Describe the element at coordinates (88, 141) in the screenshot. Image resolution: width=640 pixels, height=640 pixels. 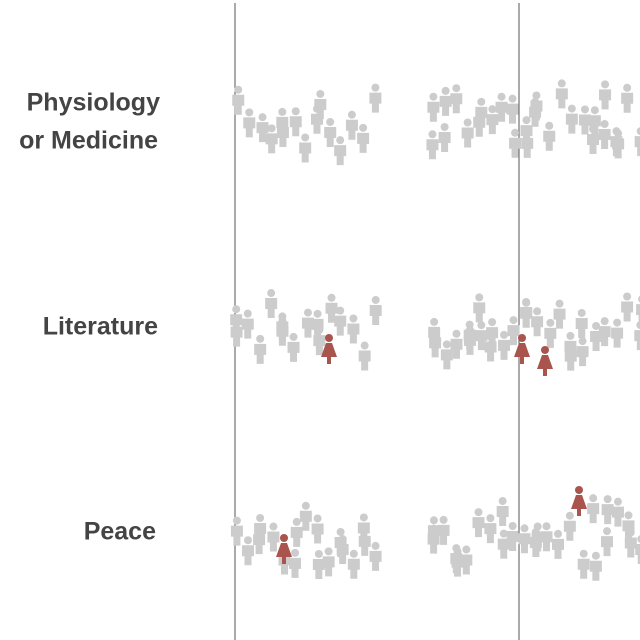
I see `row-label: or Medicine` at that location.